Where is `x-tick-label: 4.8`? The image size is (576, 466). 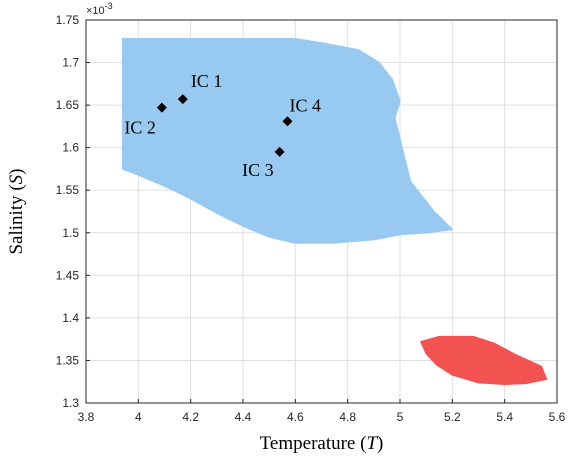
x-tick-label: 4.8 is located at coordinates (347, 417).